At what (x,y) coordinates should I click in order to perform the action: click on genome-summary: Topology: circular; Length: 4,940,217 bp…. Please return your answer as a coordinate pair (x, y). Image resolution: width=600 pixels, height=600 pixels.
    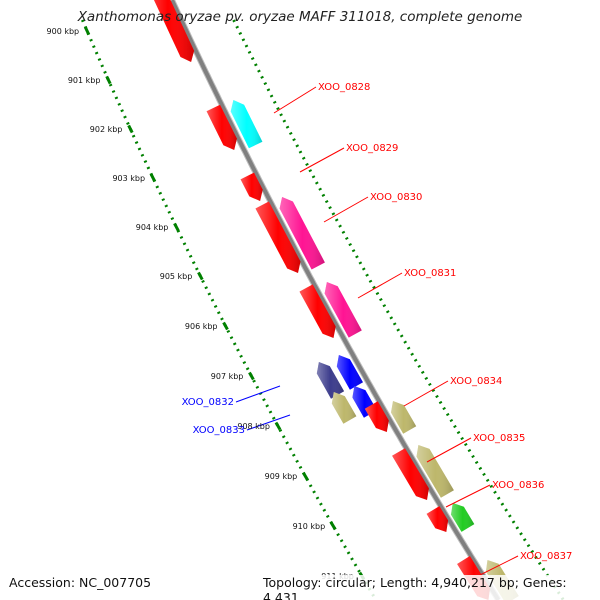
    Looking at the image, I should click on (430, 587).